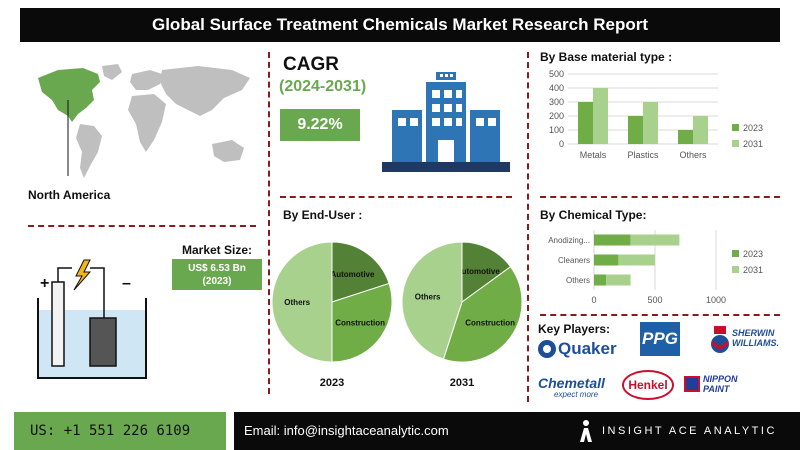  What do you see at coordinates (323, 215) in the screenshot?
I see `end-user-title: By End-User :` at bounding box center [323, 215].